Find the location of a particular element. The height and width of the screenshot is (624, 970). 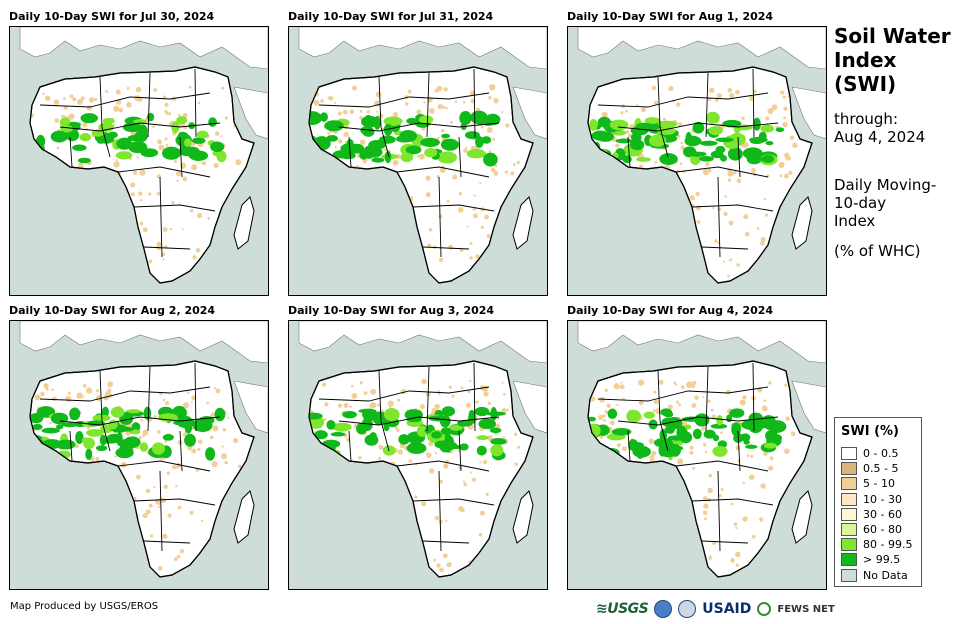

legend-item: 80 - 99.5 is located at coordinates (881, 544).